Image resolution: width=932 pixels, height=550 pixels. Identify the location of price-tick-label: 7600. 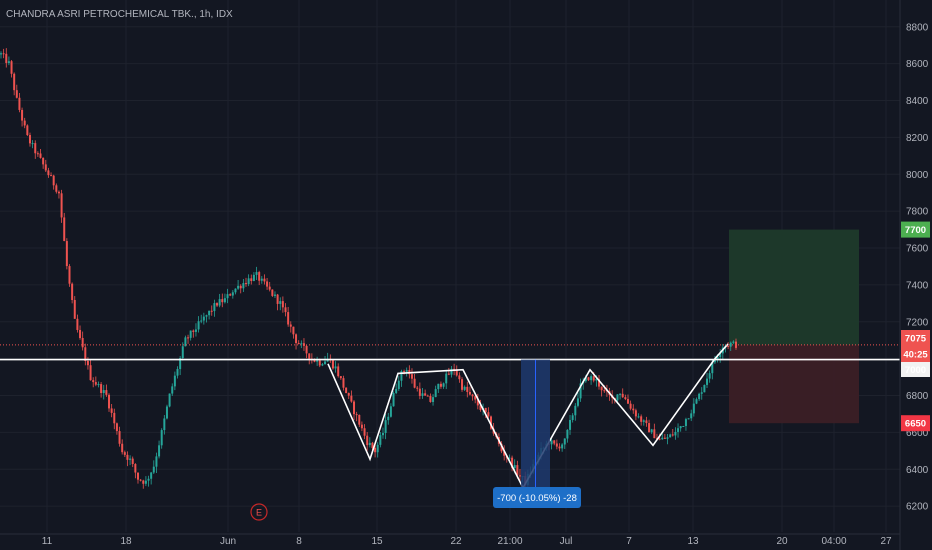
(917, 249).